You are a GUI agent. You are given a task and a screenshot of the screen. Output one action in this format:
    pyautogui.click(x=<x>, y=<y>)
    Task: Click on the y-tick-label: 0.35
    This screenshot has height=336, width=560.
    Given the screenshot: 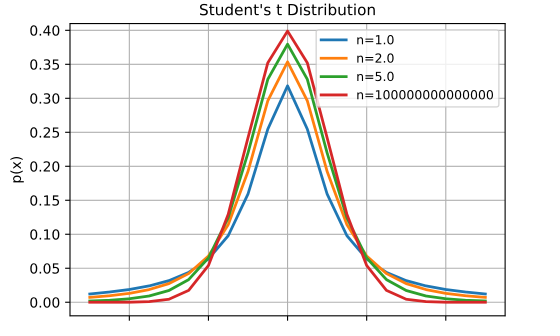 What is the action you would take?
    pyautogui.click(x=45, y=64)
    